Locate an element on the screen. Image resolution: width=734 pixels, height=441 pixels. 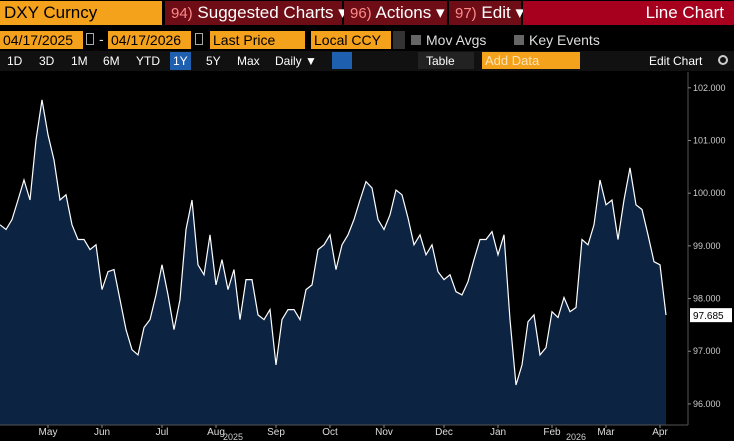
x-tick-label: Jul is located at coordinates (162, 432).